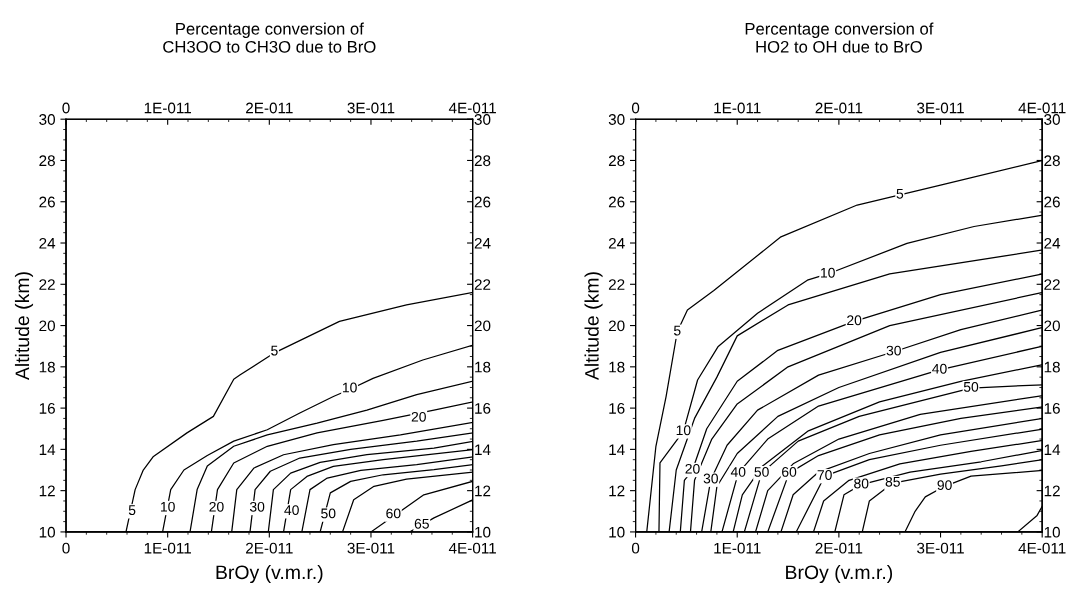 The height and width of the screenshot is (593, 1070). I want to click on annotation: 80, so click(861, 483).